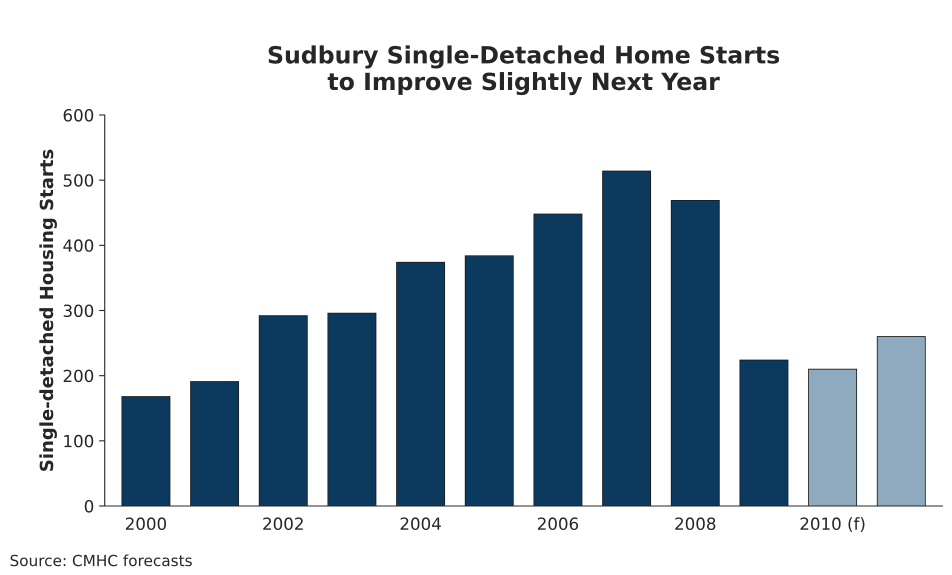  What do you see at coordinates (89, 506) in the screenshot?
I see `y-tick-label: 0` at bounding box center [89, 506].